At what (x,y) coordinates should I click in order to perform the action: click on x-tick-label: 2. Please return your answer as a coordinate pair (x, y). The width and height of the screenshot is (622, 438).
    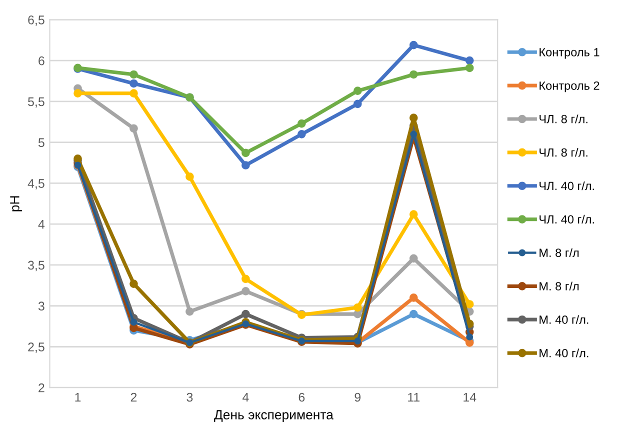
    Looking at the image, I should click on (133, 397).